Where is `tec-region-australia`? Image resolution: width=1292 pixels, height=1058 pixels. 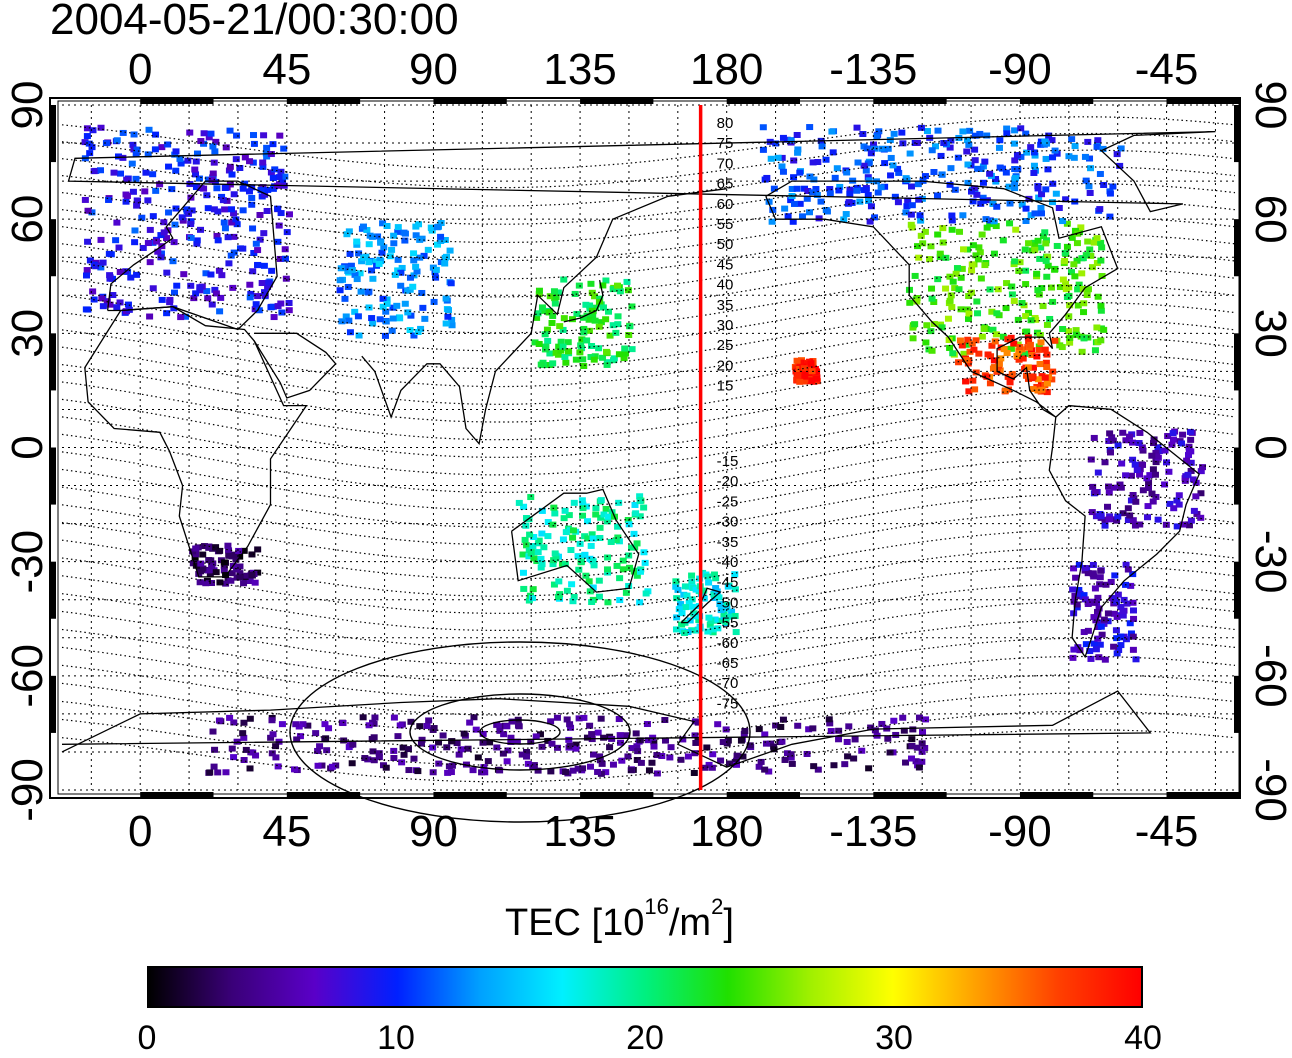 tec-region-australia is located at coordinates (583, 549).